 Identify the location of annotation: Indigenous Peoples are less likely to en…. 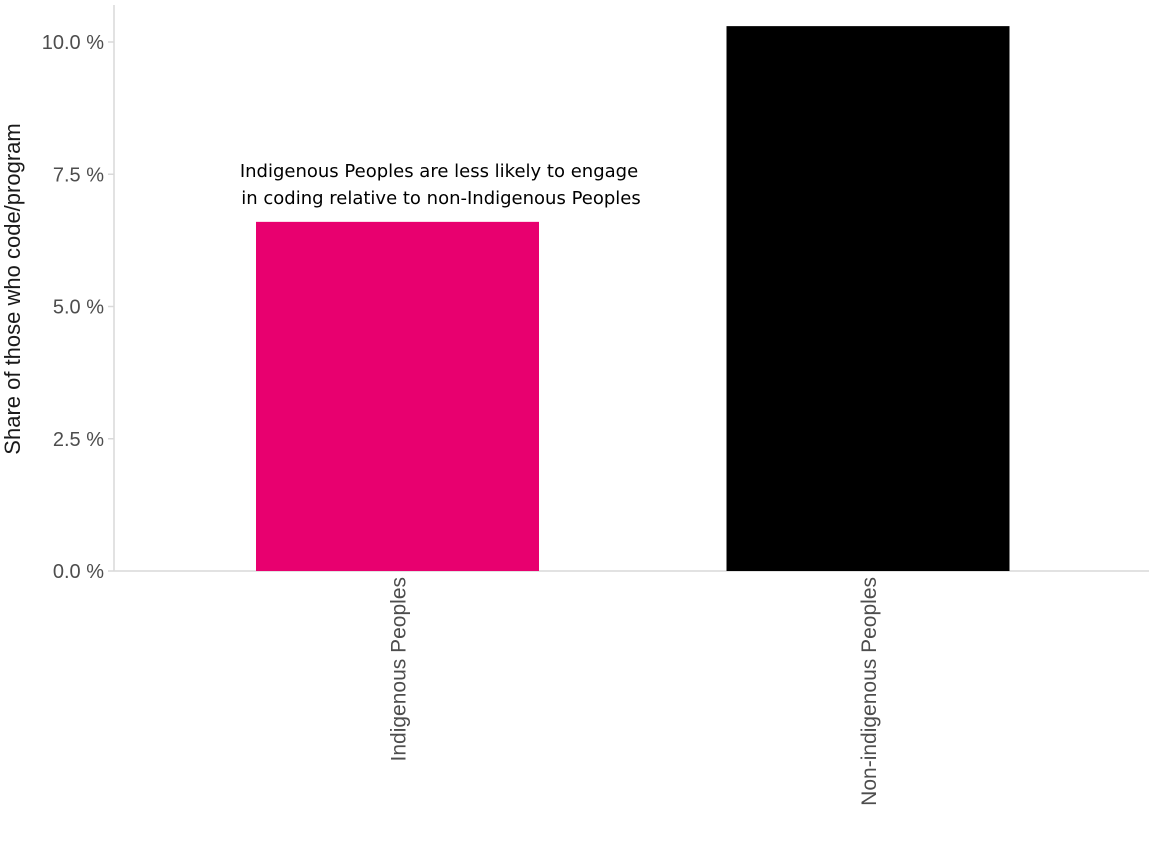
(440, 185).